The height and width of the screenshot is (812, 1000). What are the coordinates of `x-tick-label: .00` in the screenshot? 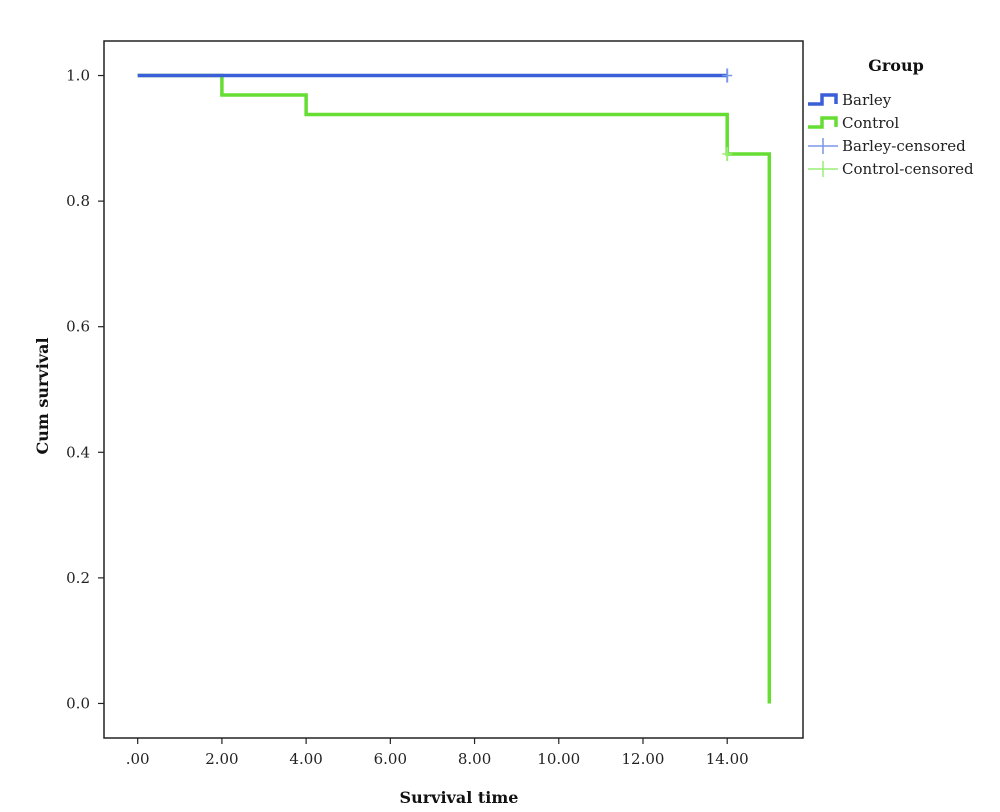 It's located at (138, 759).